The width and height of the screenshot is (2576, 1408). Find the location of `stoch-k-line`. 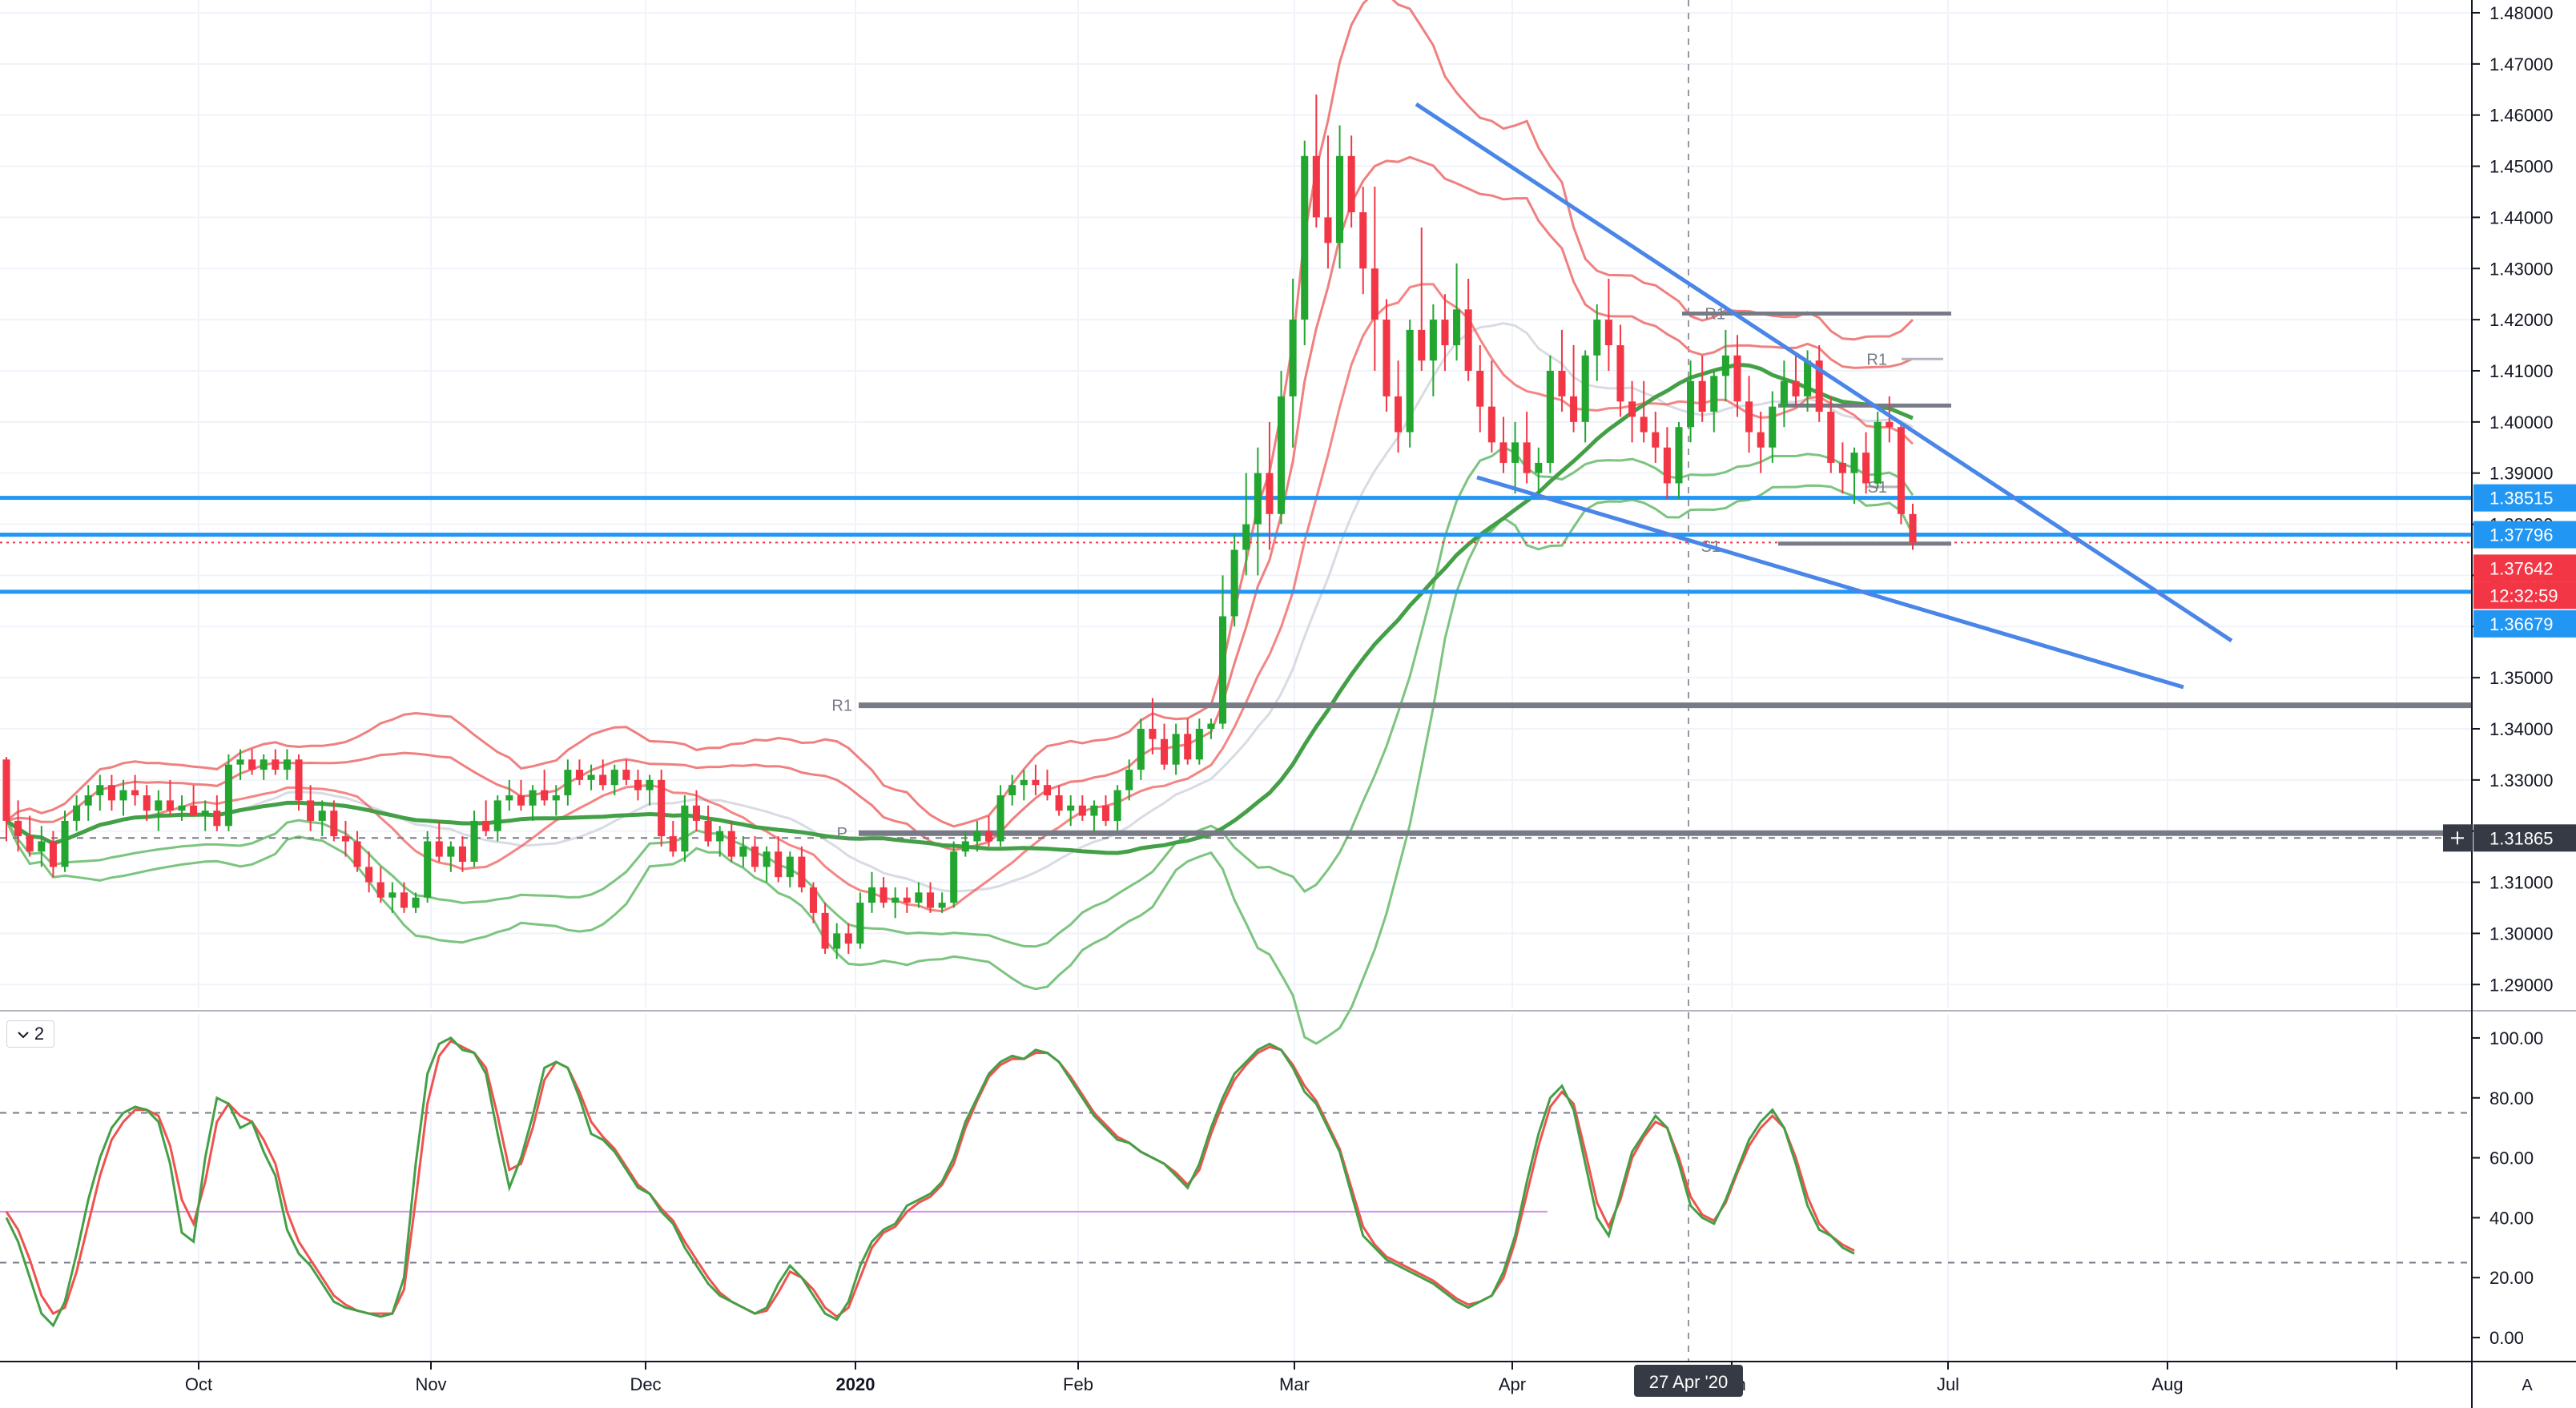

stoch-k-line is located at coordinates (930, 1182).